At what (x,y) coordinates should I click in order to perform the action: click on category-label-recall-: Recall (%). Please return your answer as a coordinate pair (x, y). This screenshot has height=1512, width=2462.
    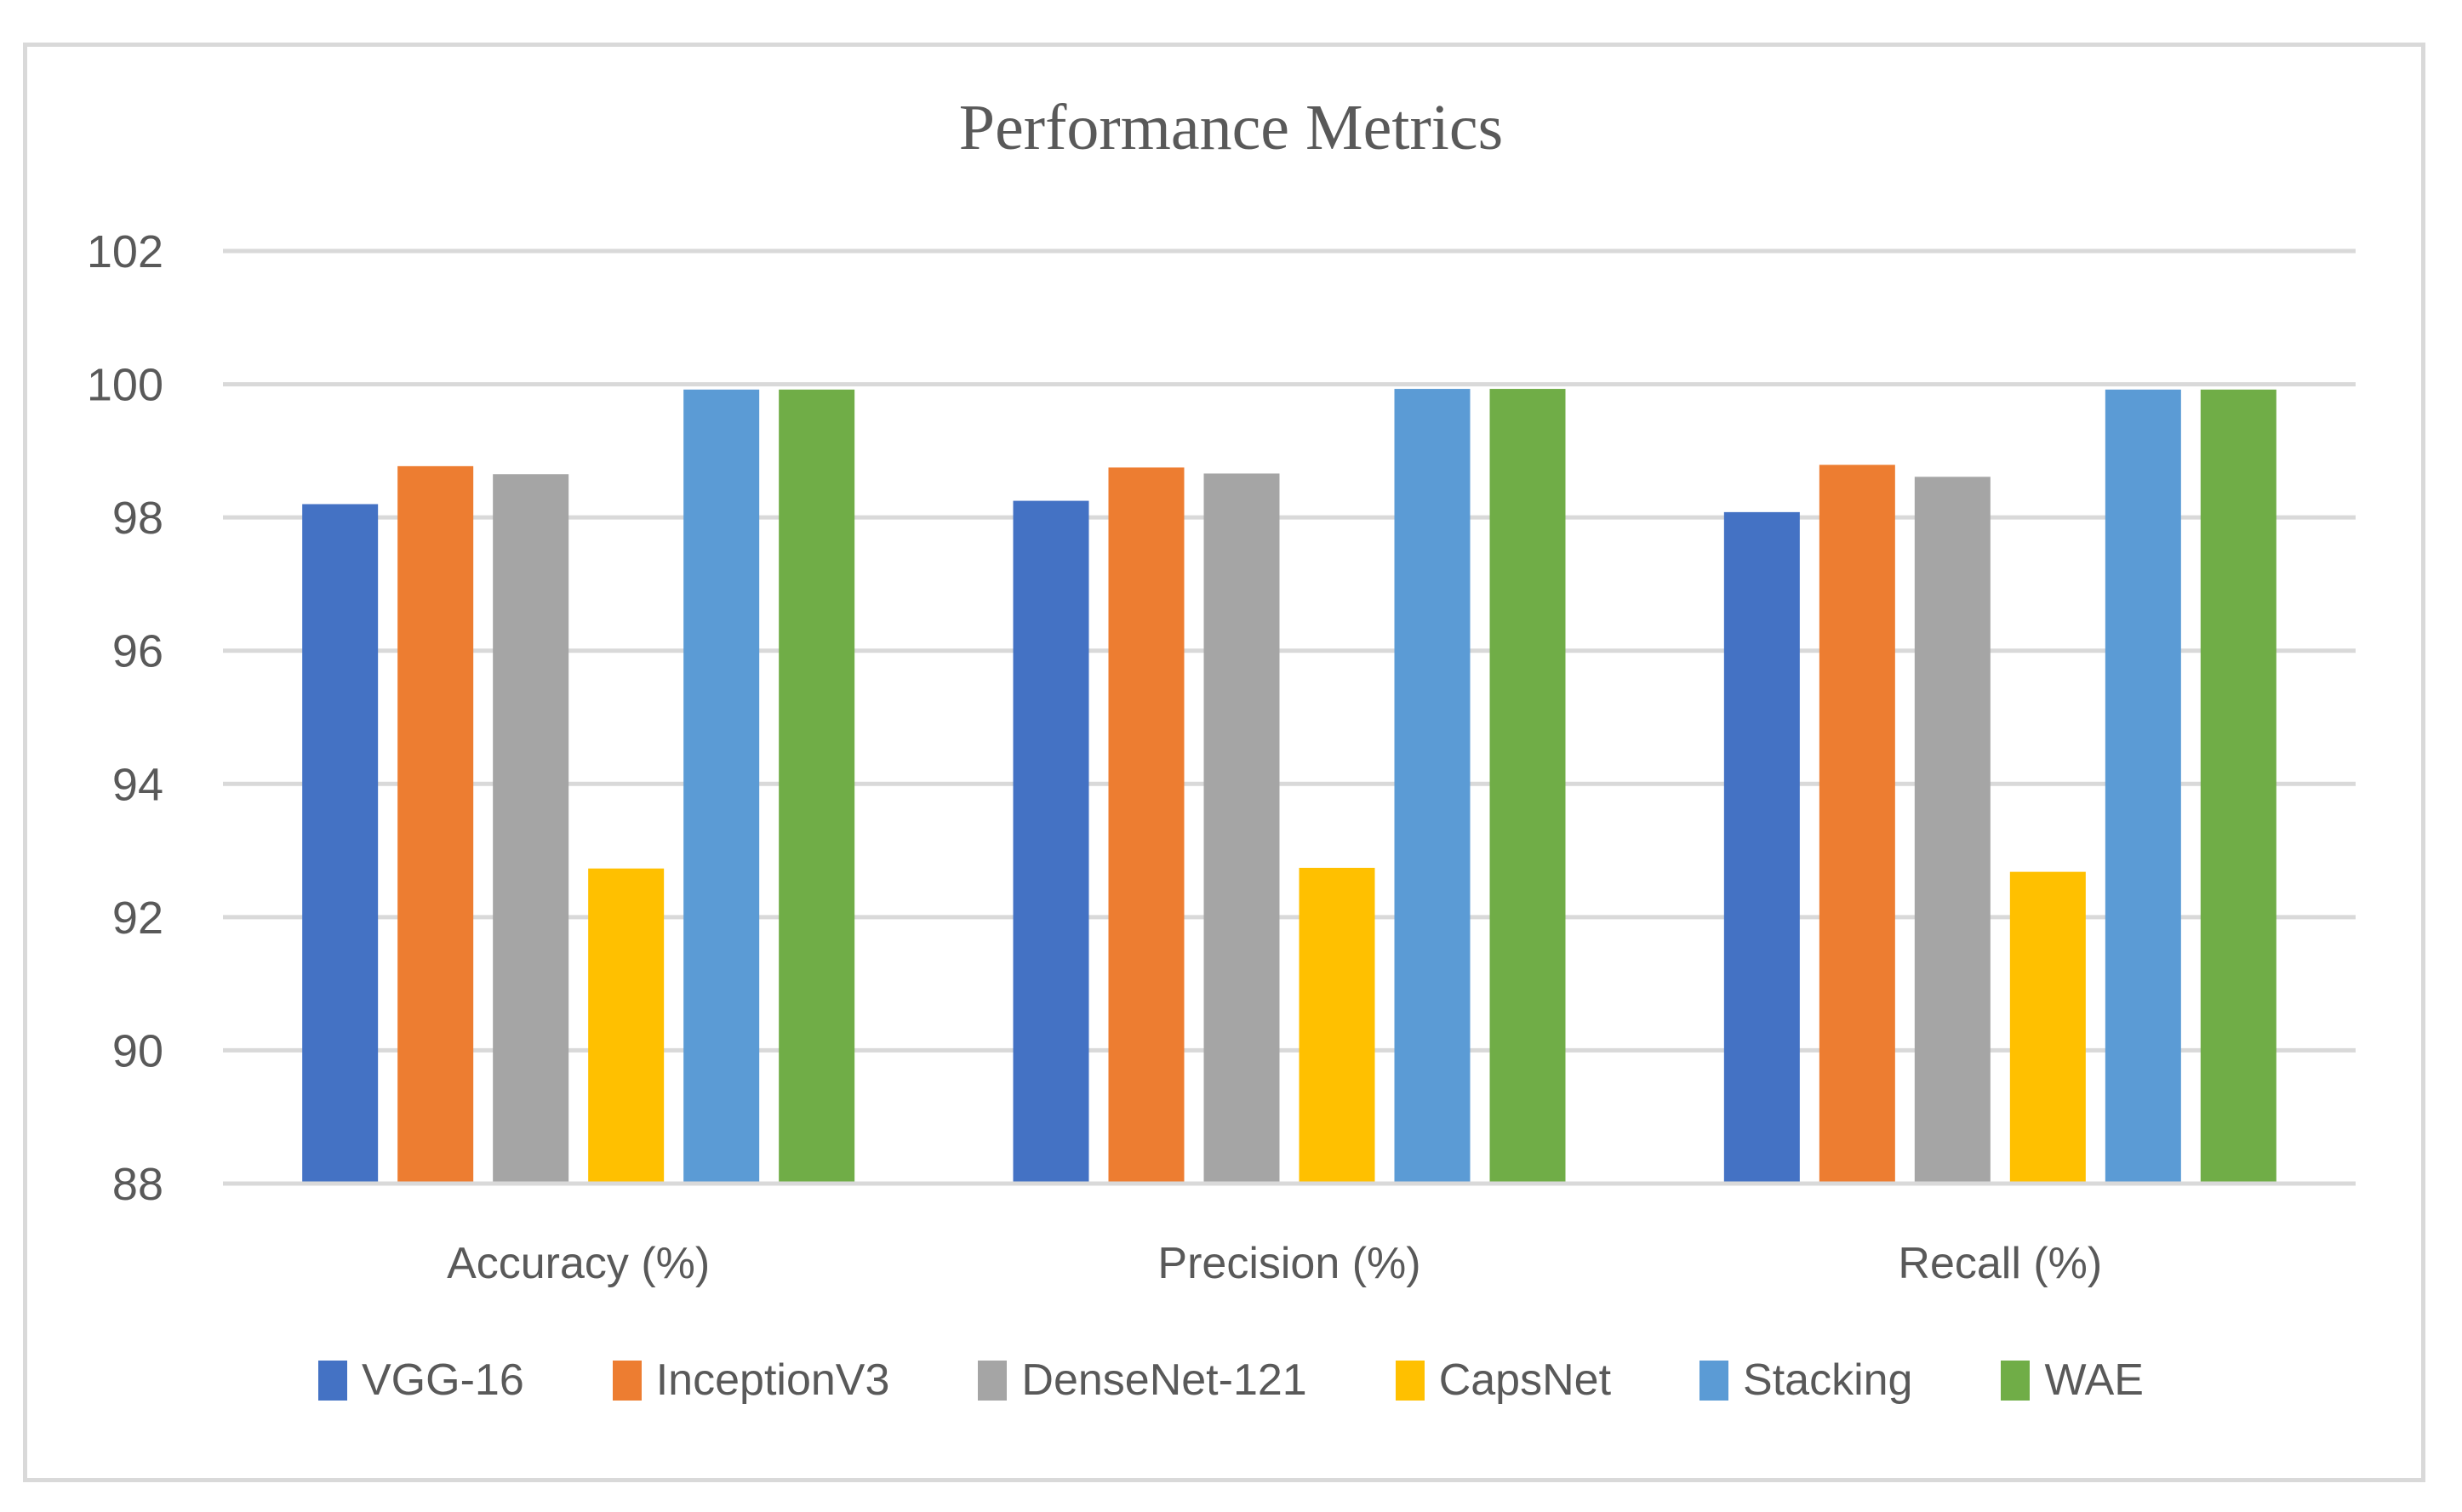
    Looking at the image, I should click on (2000, 1263).